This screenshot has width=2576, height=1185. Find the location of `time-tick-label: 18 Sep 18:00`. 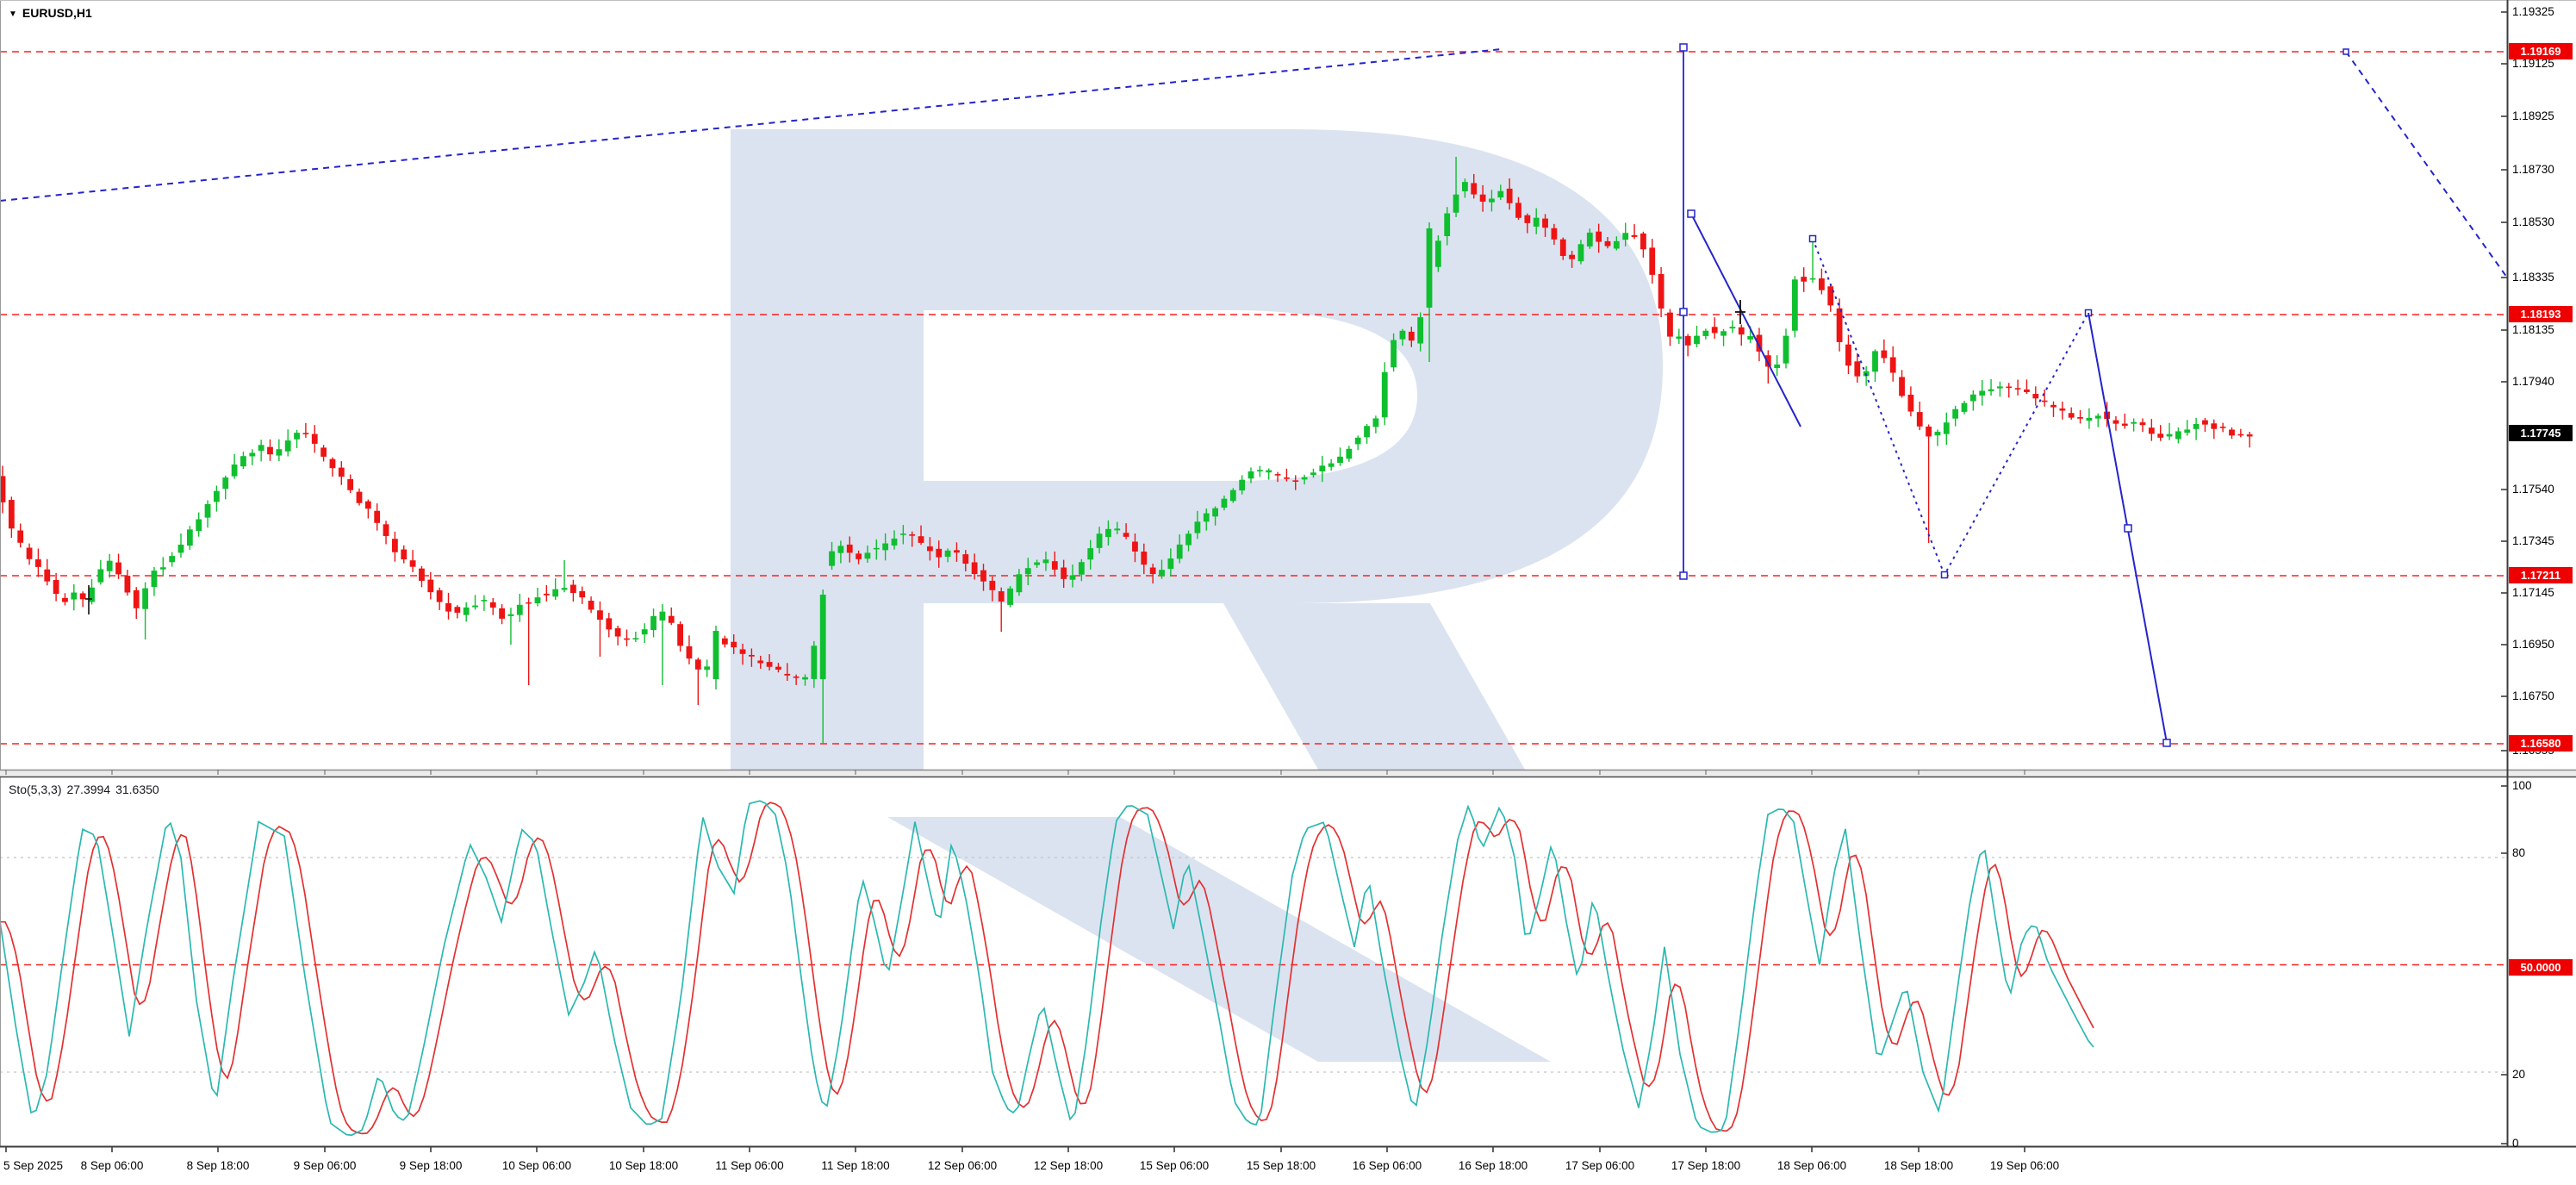

time-tick-label: 18 Sep 18:00 is located at coordinates (1919, 1165).